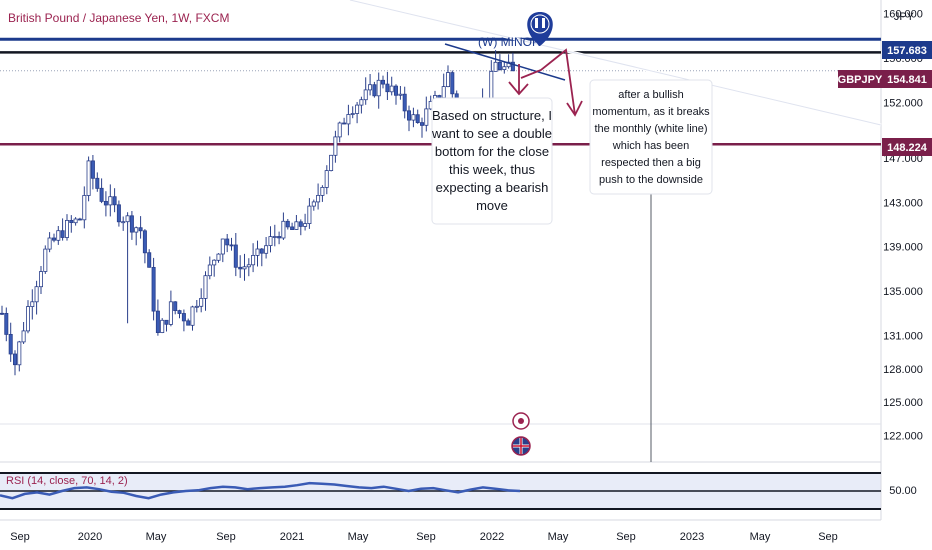 This screenshot has width=932, height=550. Describe the element at coordinates (492, 169) in the screenshot. I see `note-left-line: this week, thus` at that location.